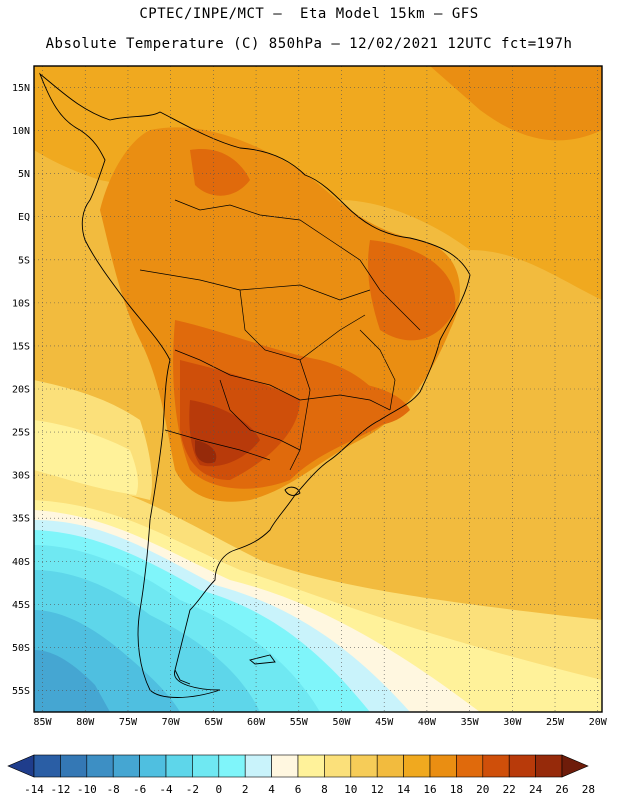  I want to click on lon-label: 45W, so click(384, 722).